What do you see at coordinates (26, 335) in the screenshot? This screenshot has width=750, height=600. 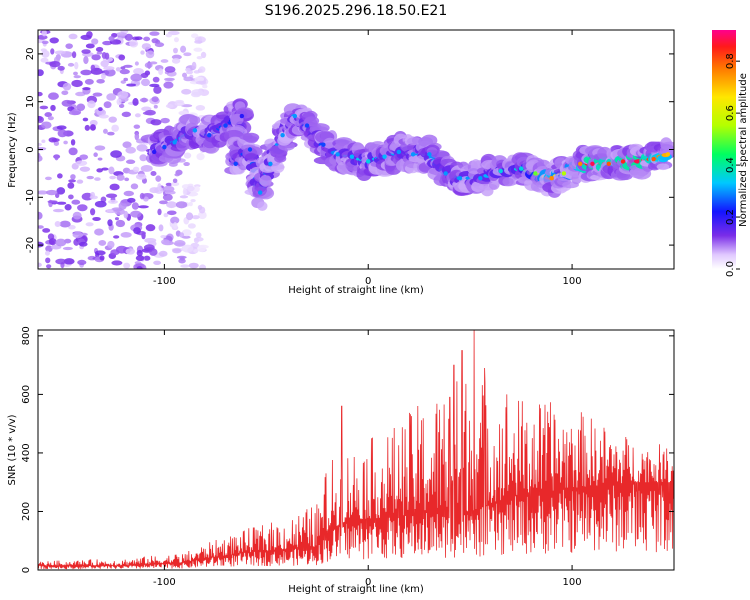 I see `y-tick-label: 800` at bounding box center [26, 335].